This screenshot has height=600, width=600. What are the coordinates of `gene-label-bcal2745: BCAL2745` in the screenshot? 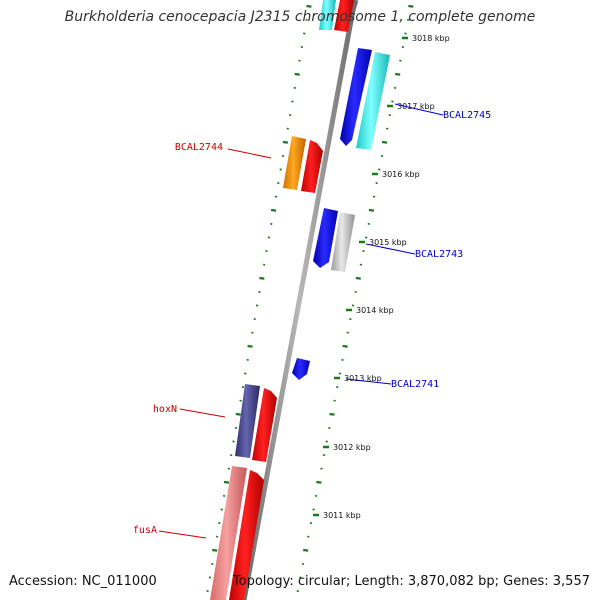 It's located at (467, 115).